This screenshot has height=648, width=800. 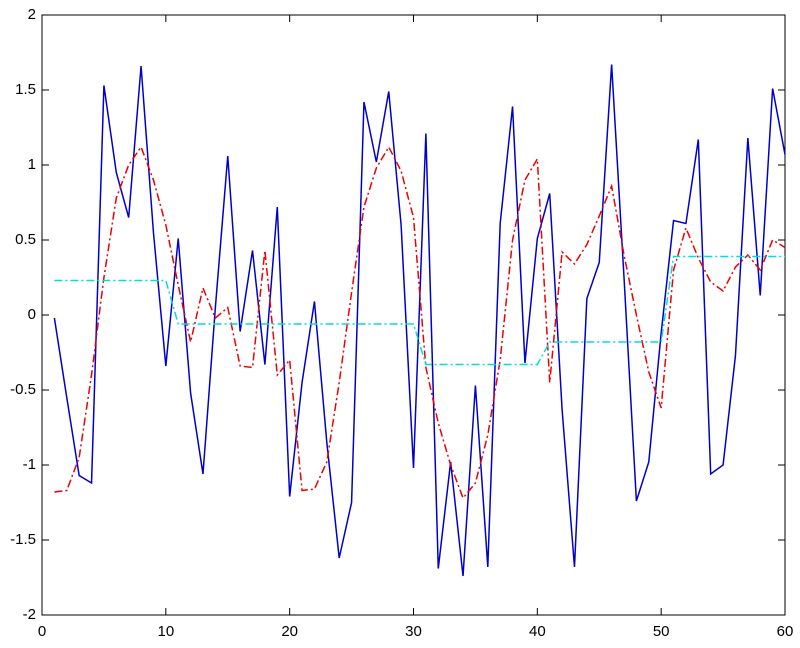 I want to click on x-tick-label: 30, so click(x=413, y=631).